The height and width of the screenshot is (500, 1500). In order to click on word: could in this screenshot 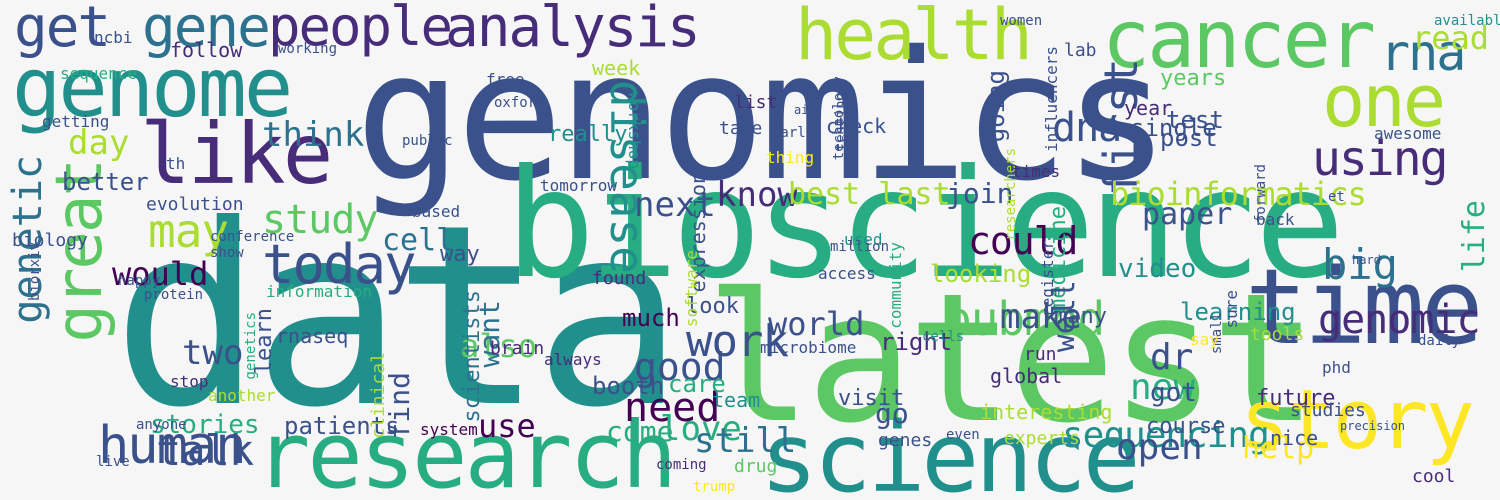, I will do `click(1023, 241)`.